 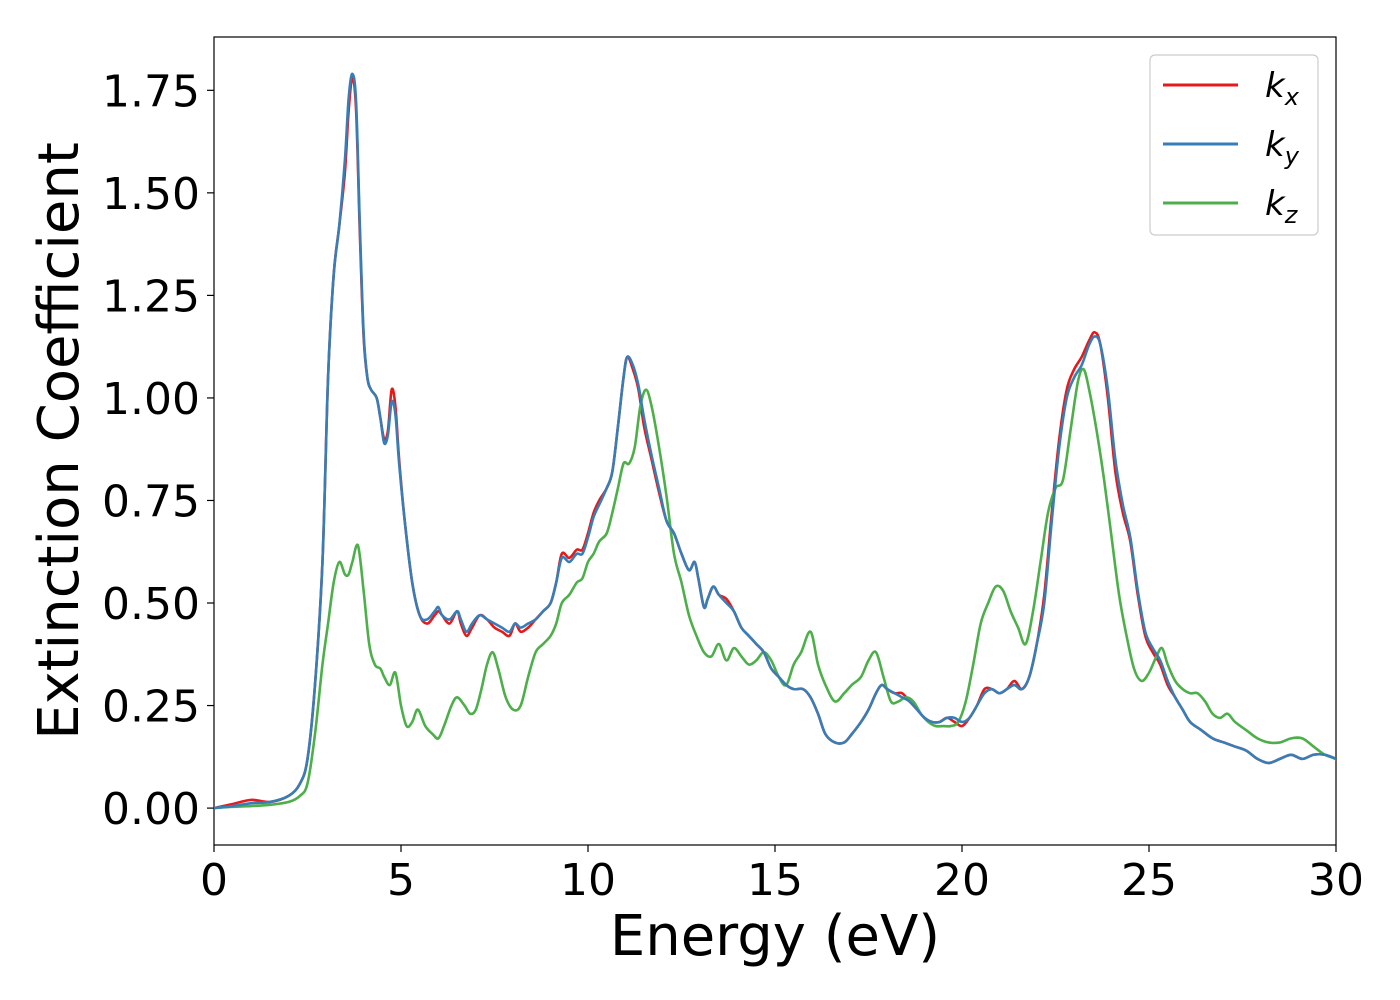 What do you see at coordinates (158, 450) in the screenshot?
I see `y-axis-ticks: 0.00 0.25 0.50 0.75 1.00 1.25 1.50 1.75` at bounding box center [158, 450].